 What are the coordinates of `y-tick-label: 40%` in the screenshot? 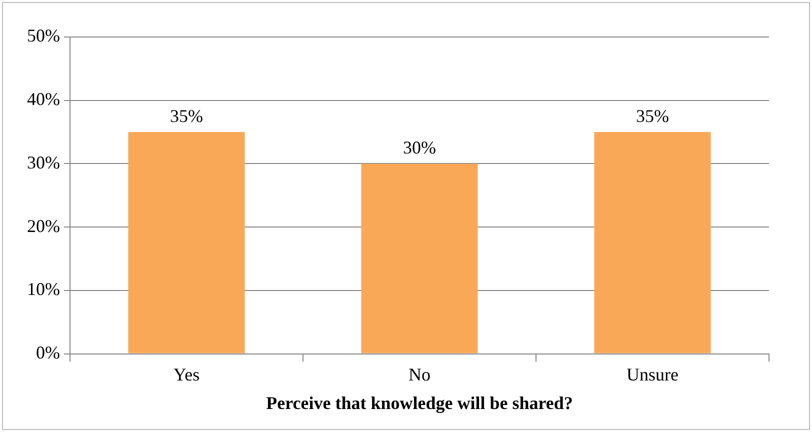 It's located at (43, 99).